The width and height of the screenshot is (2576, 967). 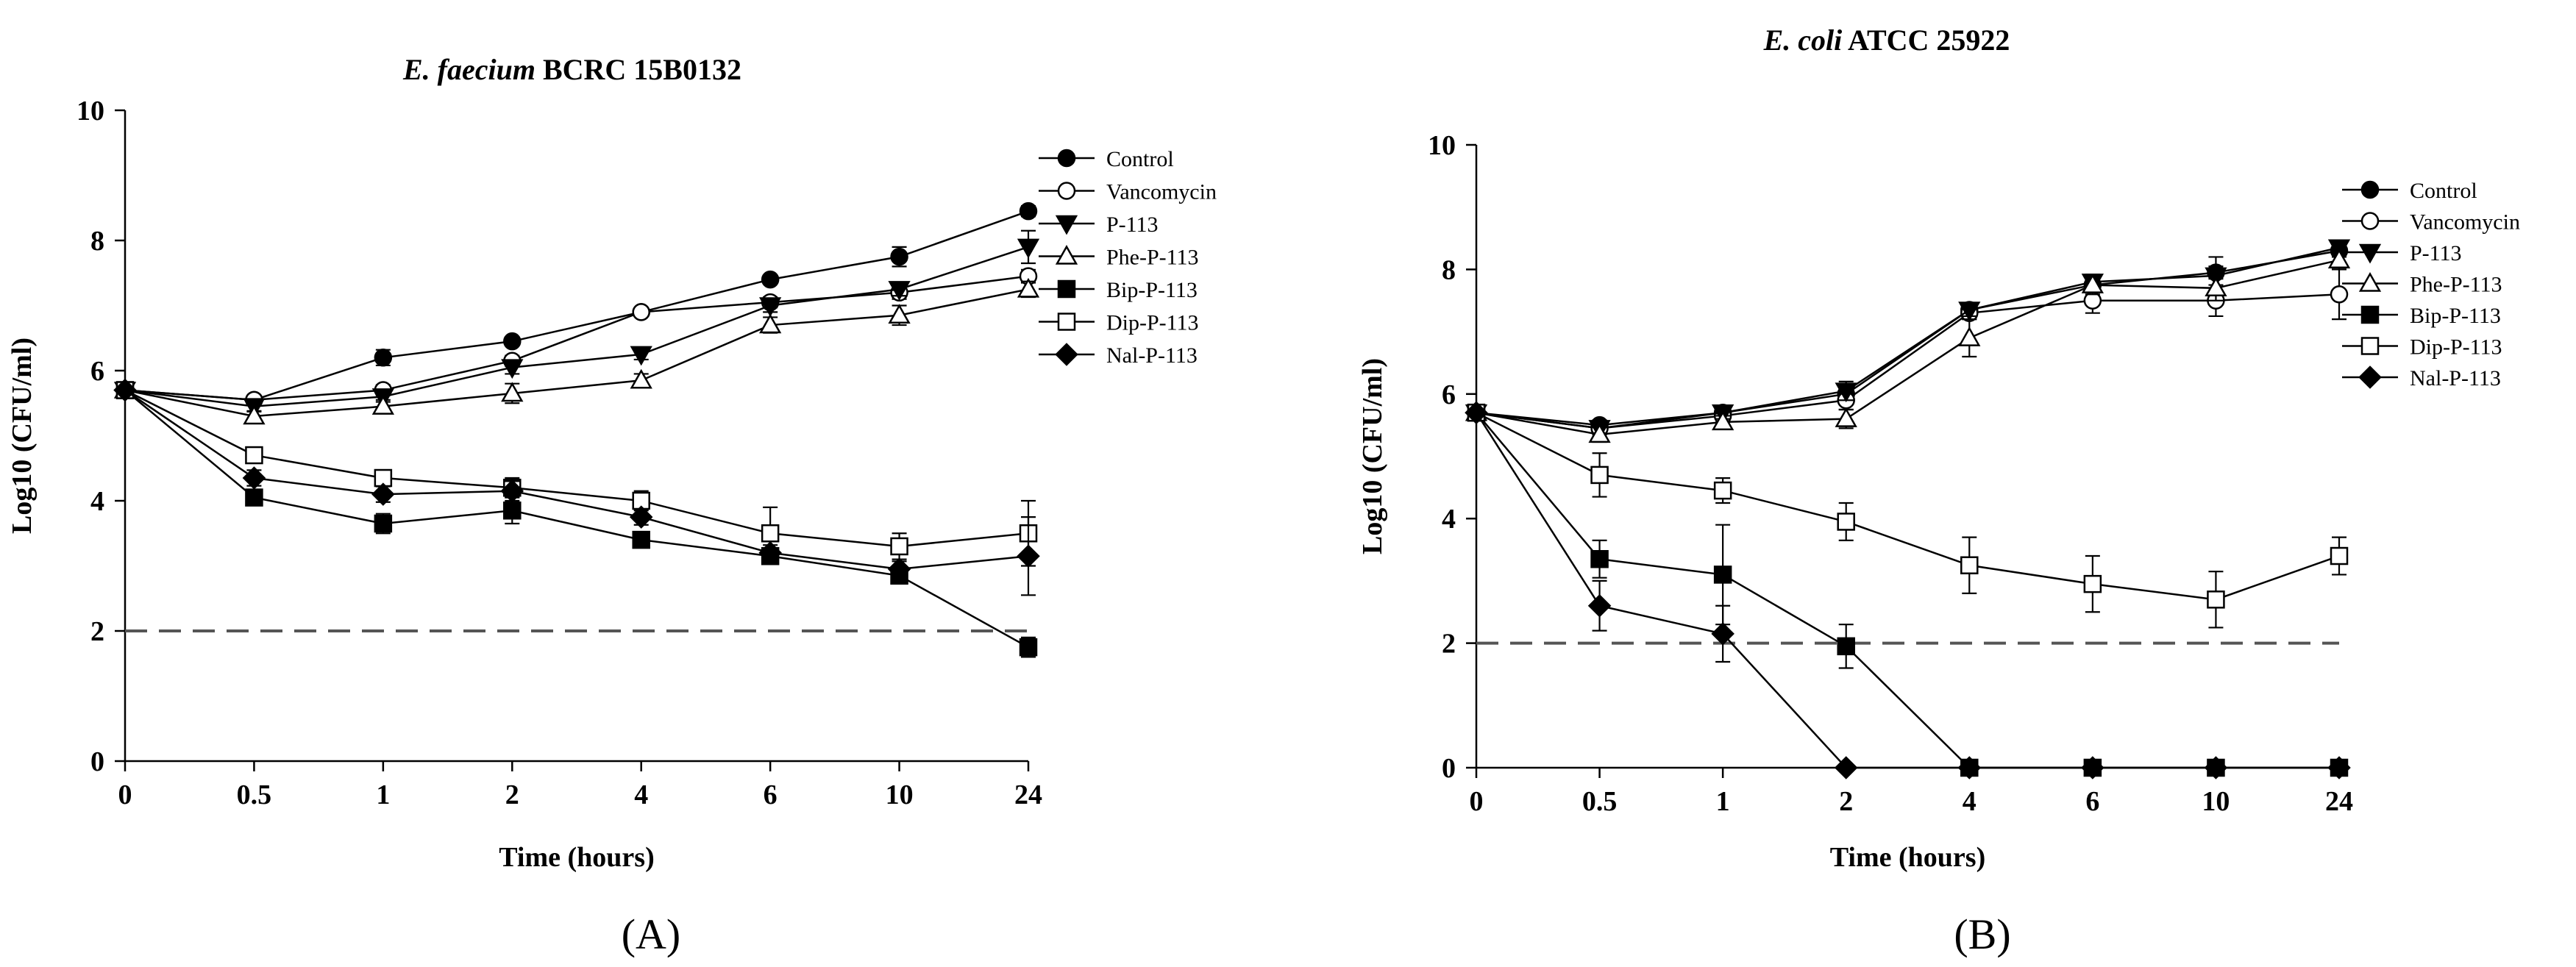 I want to click on p1-x-tick-label: 10, so click(x=2216, y=802).